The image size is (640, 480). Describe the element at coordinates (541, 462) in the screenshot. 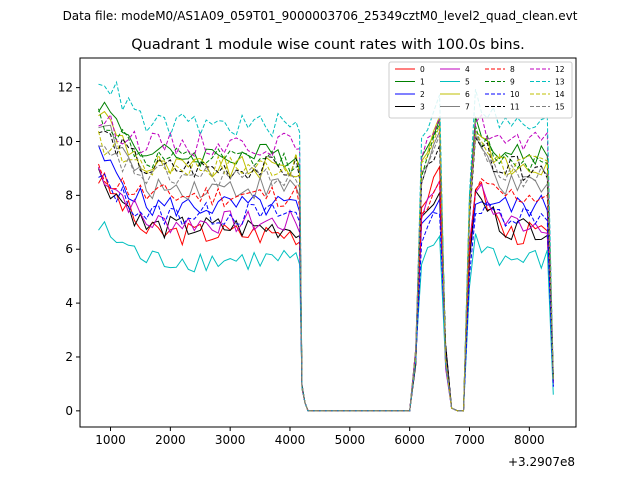

I see `x-offset-label: +3.2907e8` at that location.